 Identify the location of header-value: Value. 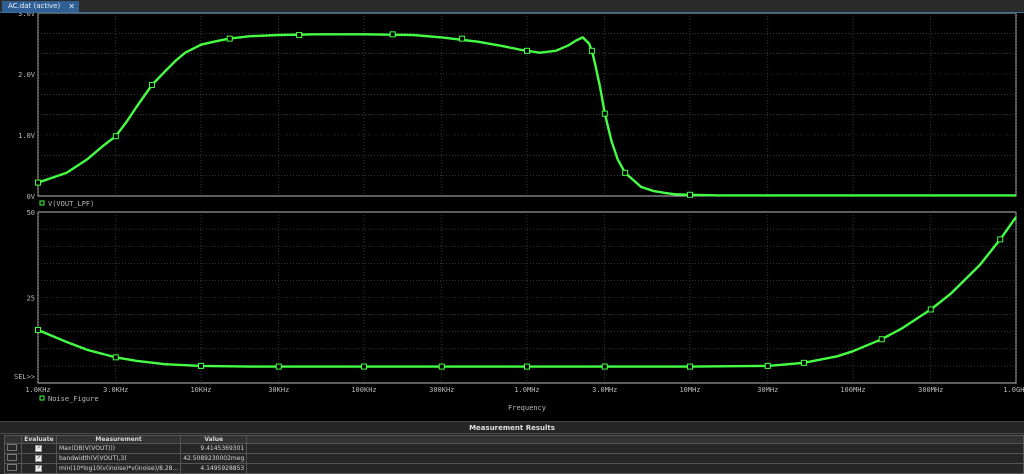
(214, 439).